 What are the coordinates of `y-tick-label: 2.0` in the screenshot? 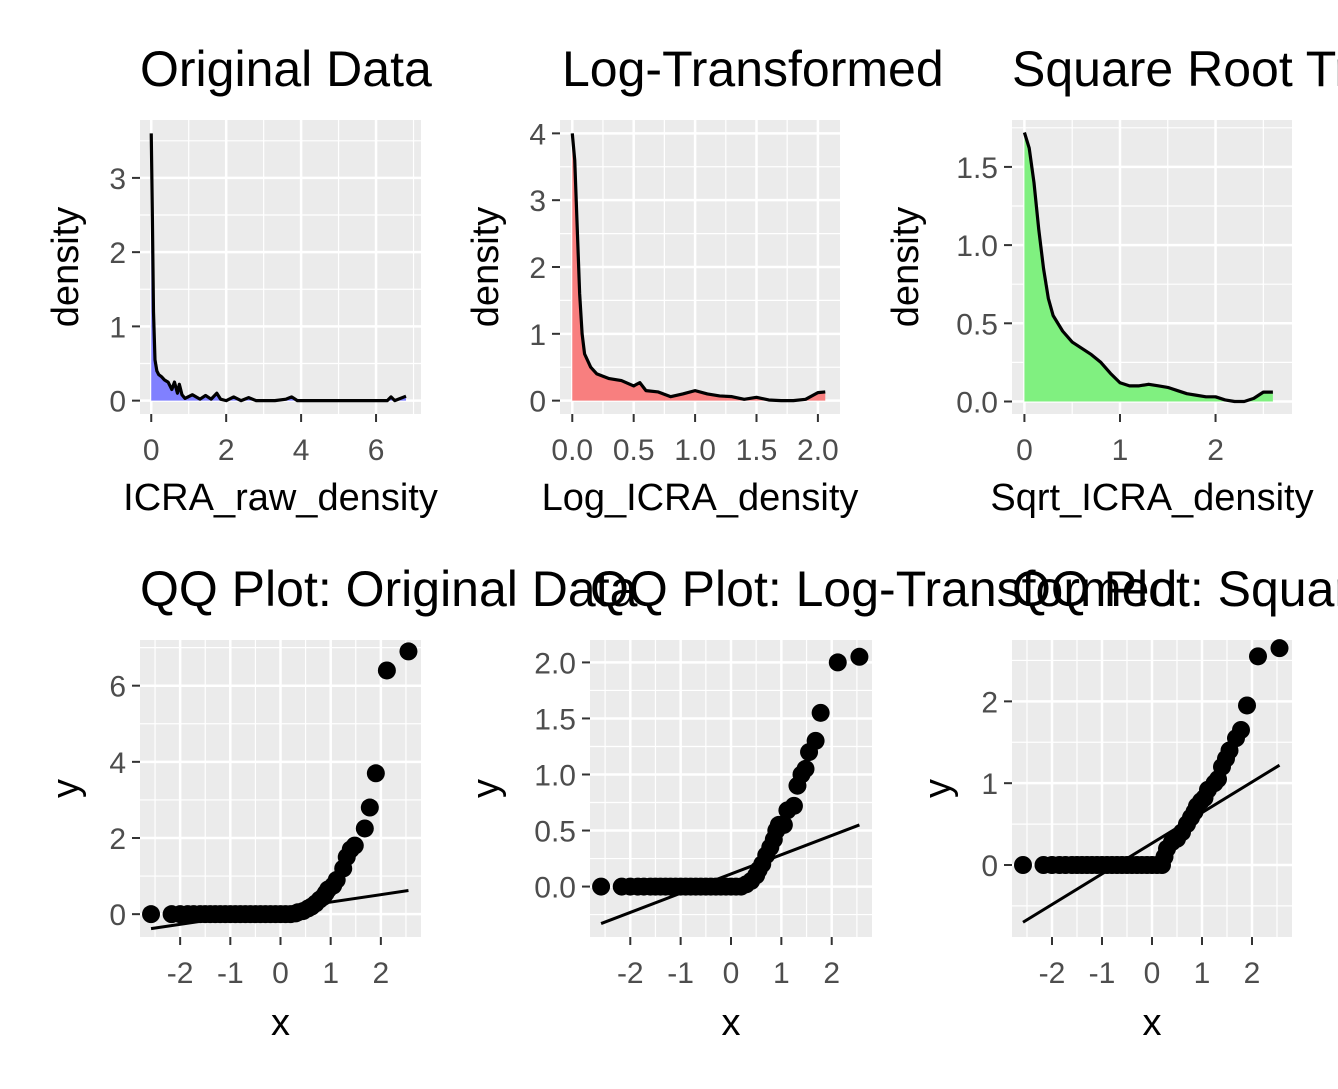 It's located at (555, 663).